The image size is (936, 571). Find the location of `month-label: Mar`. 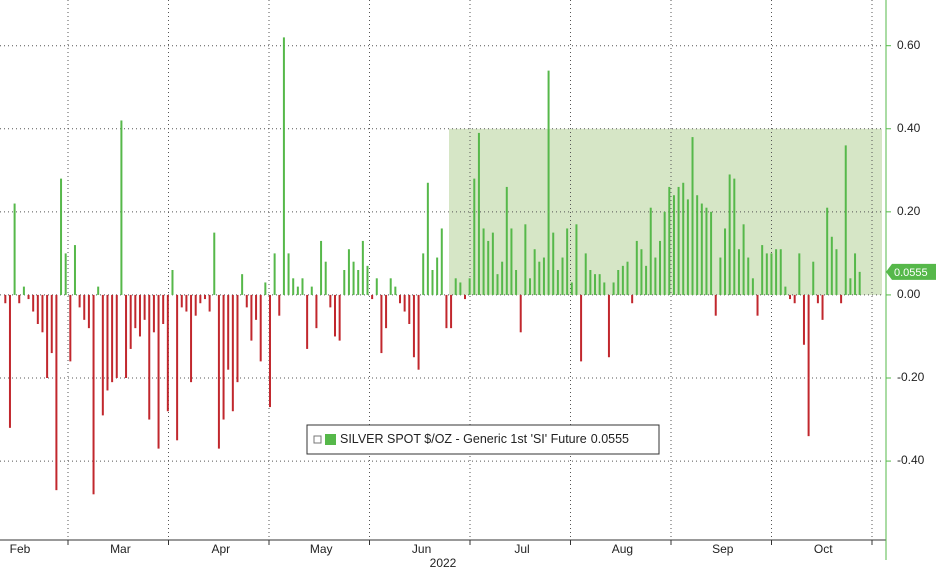

month-label: Mar is located at coordinates (120, 549).